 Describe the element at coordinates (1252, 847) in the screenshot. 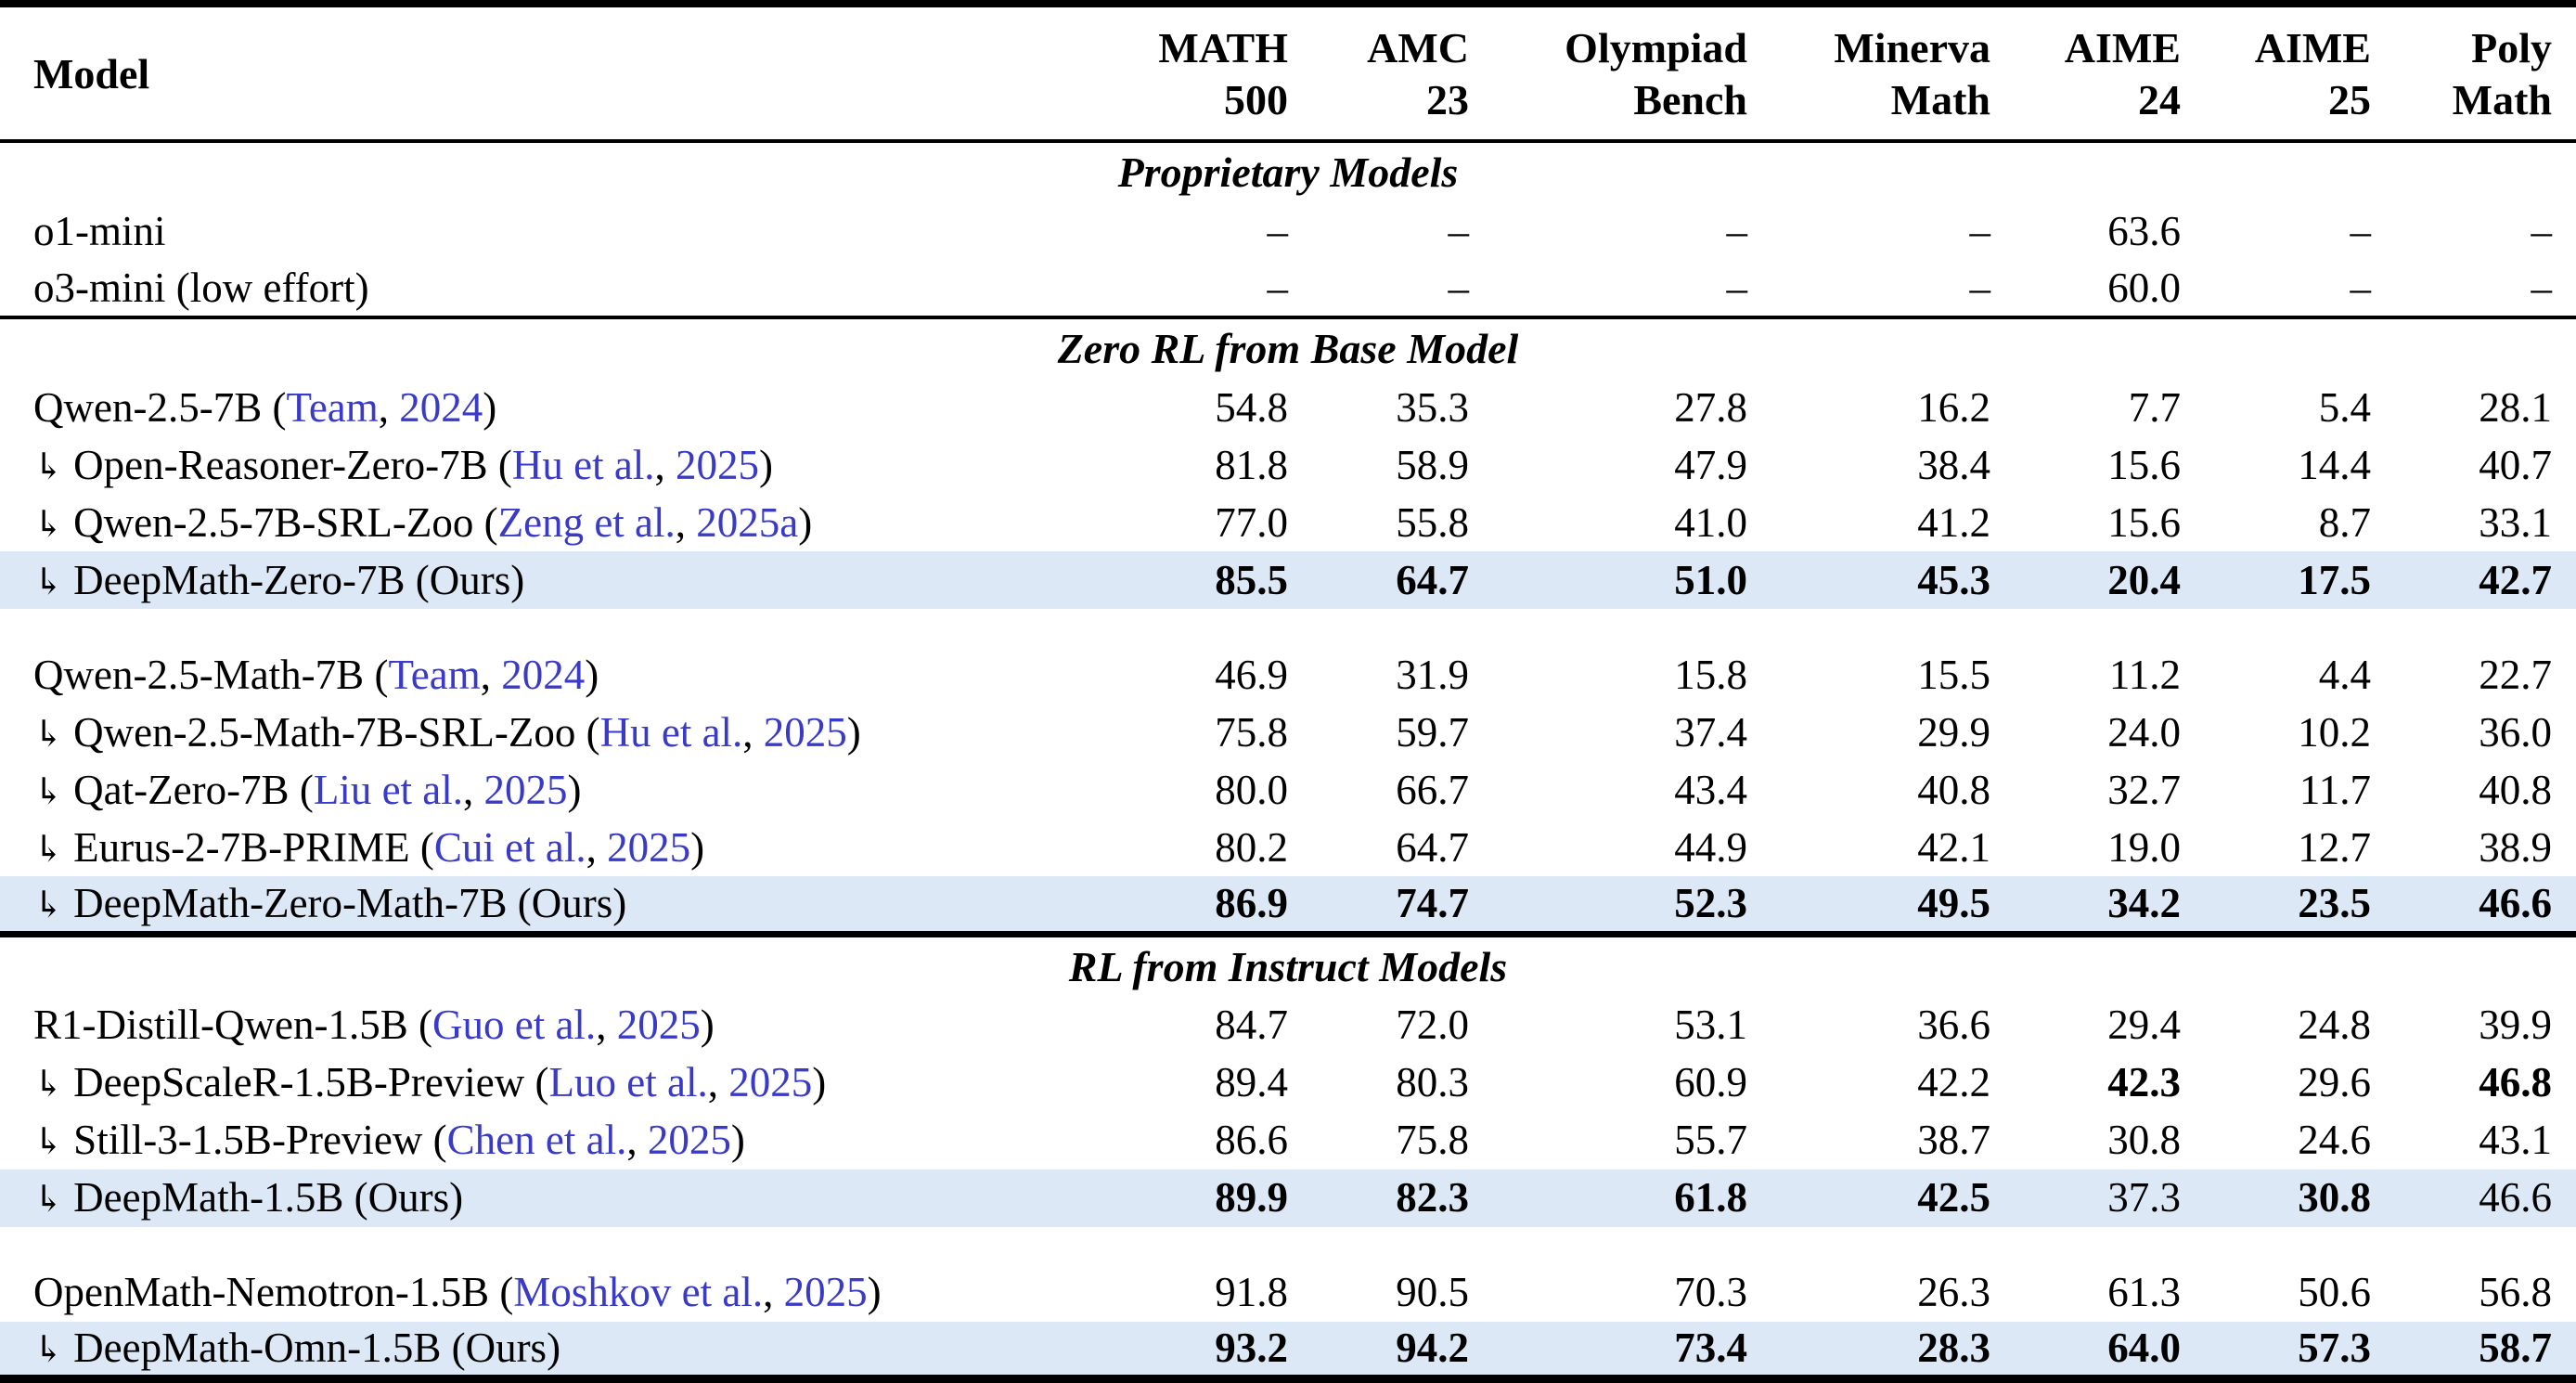

I see `score-cell: 80.2` at that location.